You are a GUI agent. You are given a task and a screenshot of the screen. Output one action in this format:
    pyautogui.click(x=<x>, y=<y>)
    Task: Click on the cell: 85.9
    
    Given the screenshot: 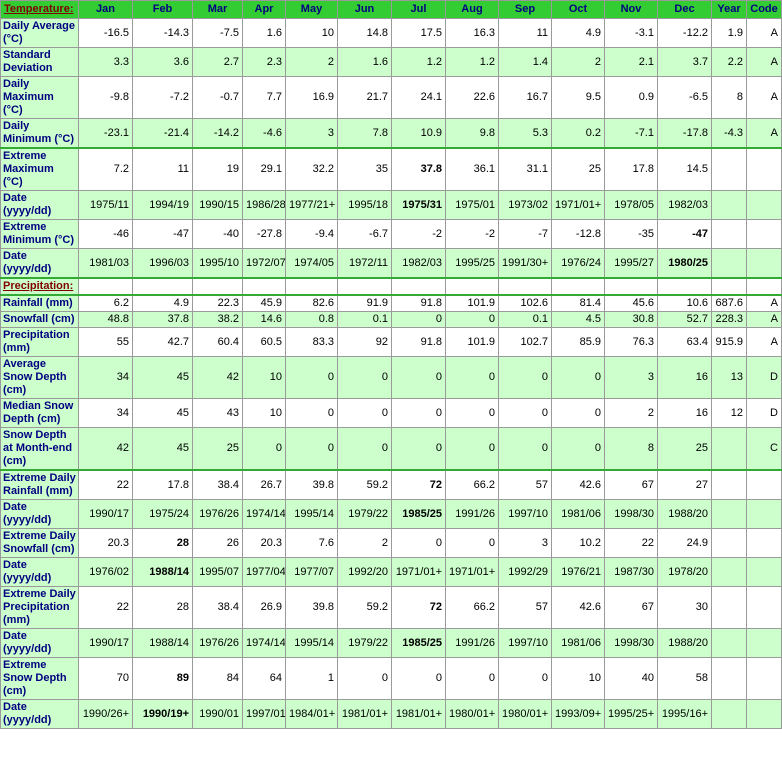 What is the action you would take?
    pyautogui.click(x=578, y=342)
    